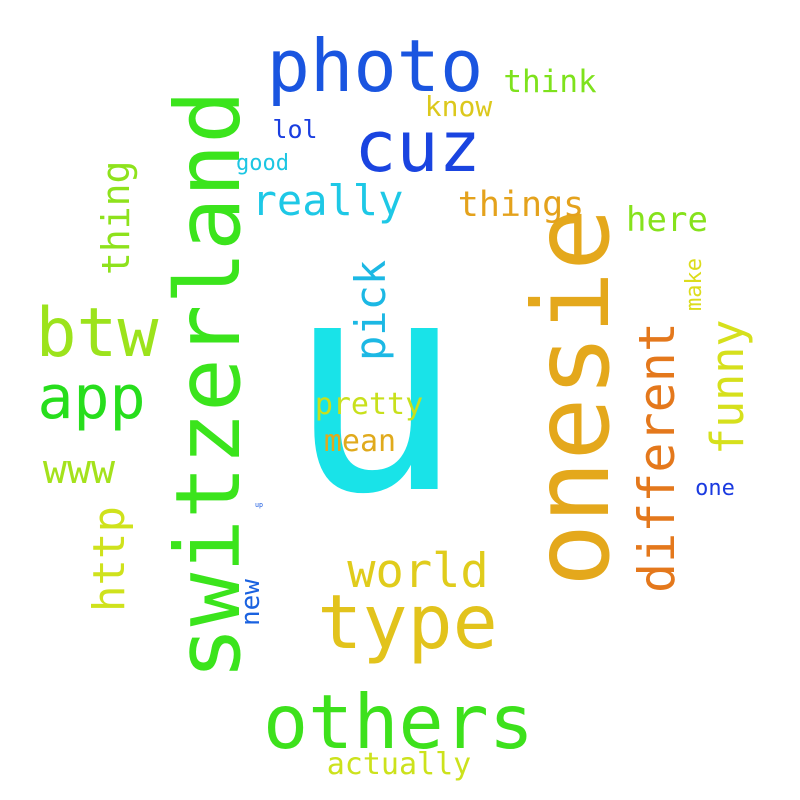  Describe the element at coordinates (572, 397) in the screenshot. I see `word-onesie: onesie` at that location.